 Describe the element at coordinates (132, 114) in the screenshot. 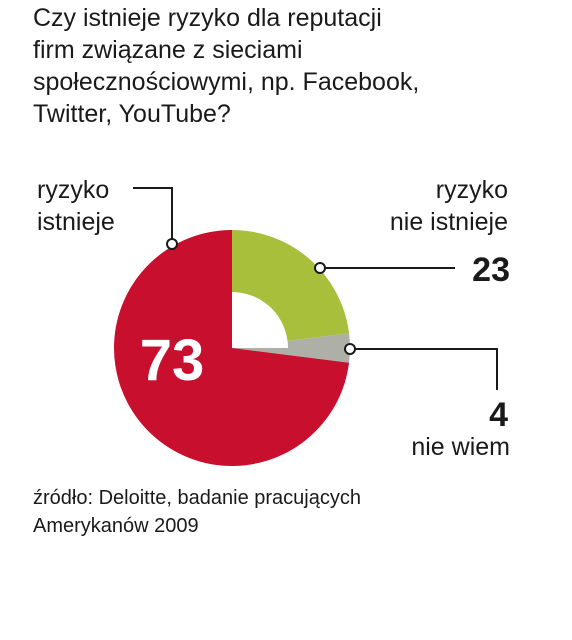

I see `title-line: Twitter, YouTube?` at that location.